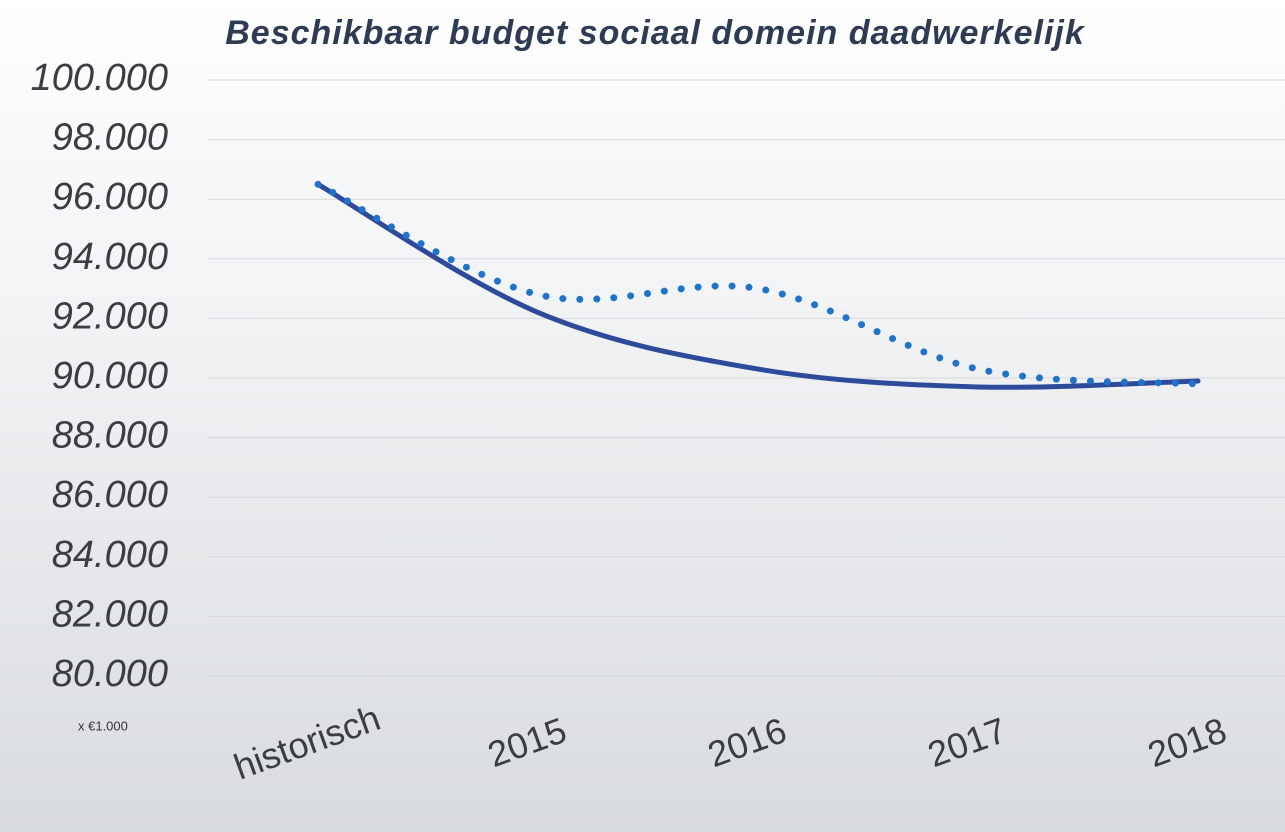 Image resolution: width=1285 pixels, height=832 pixels. What do you see at coordinates (110, 316) in the screenshot?
I see `y-tick-label: 92.000` at bounding box center [110, 316].